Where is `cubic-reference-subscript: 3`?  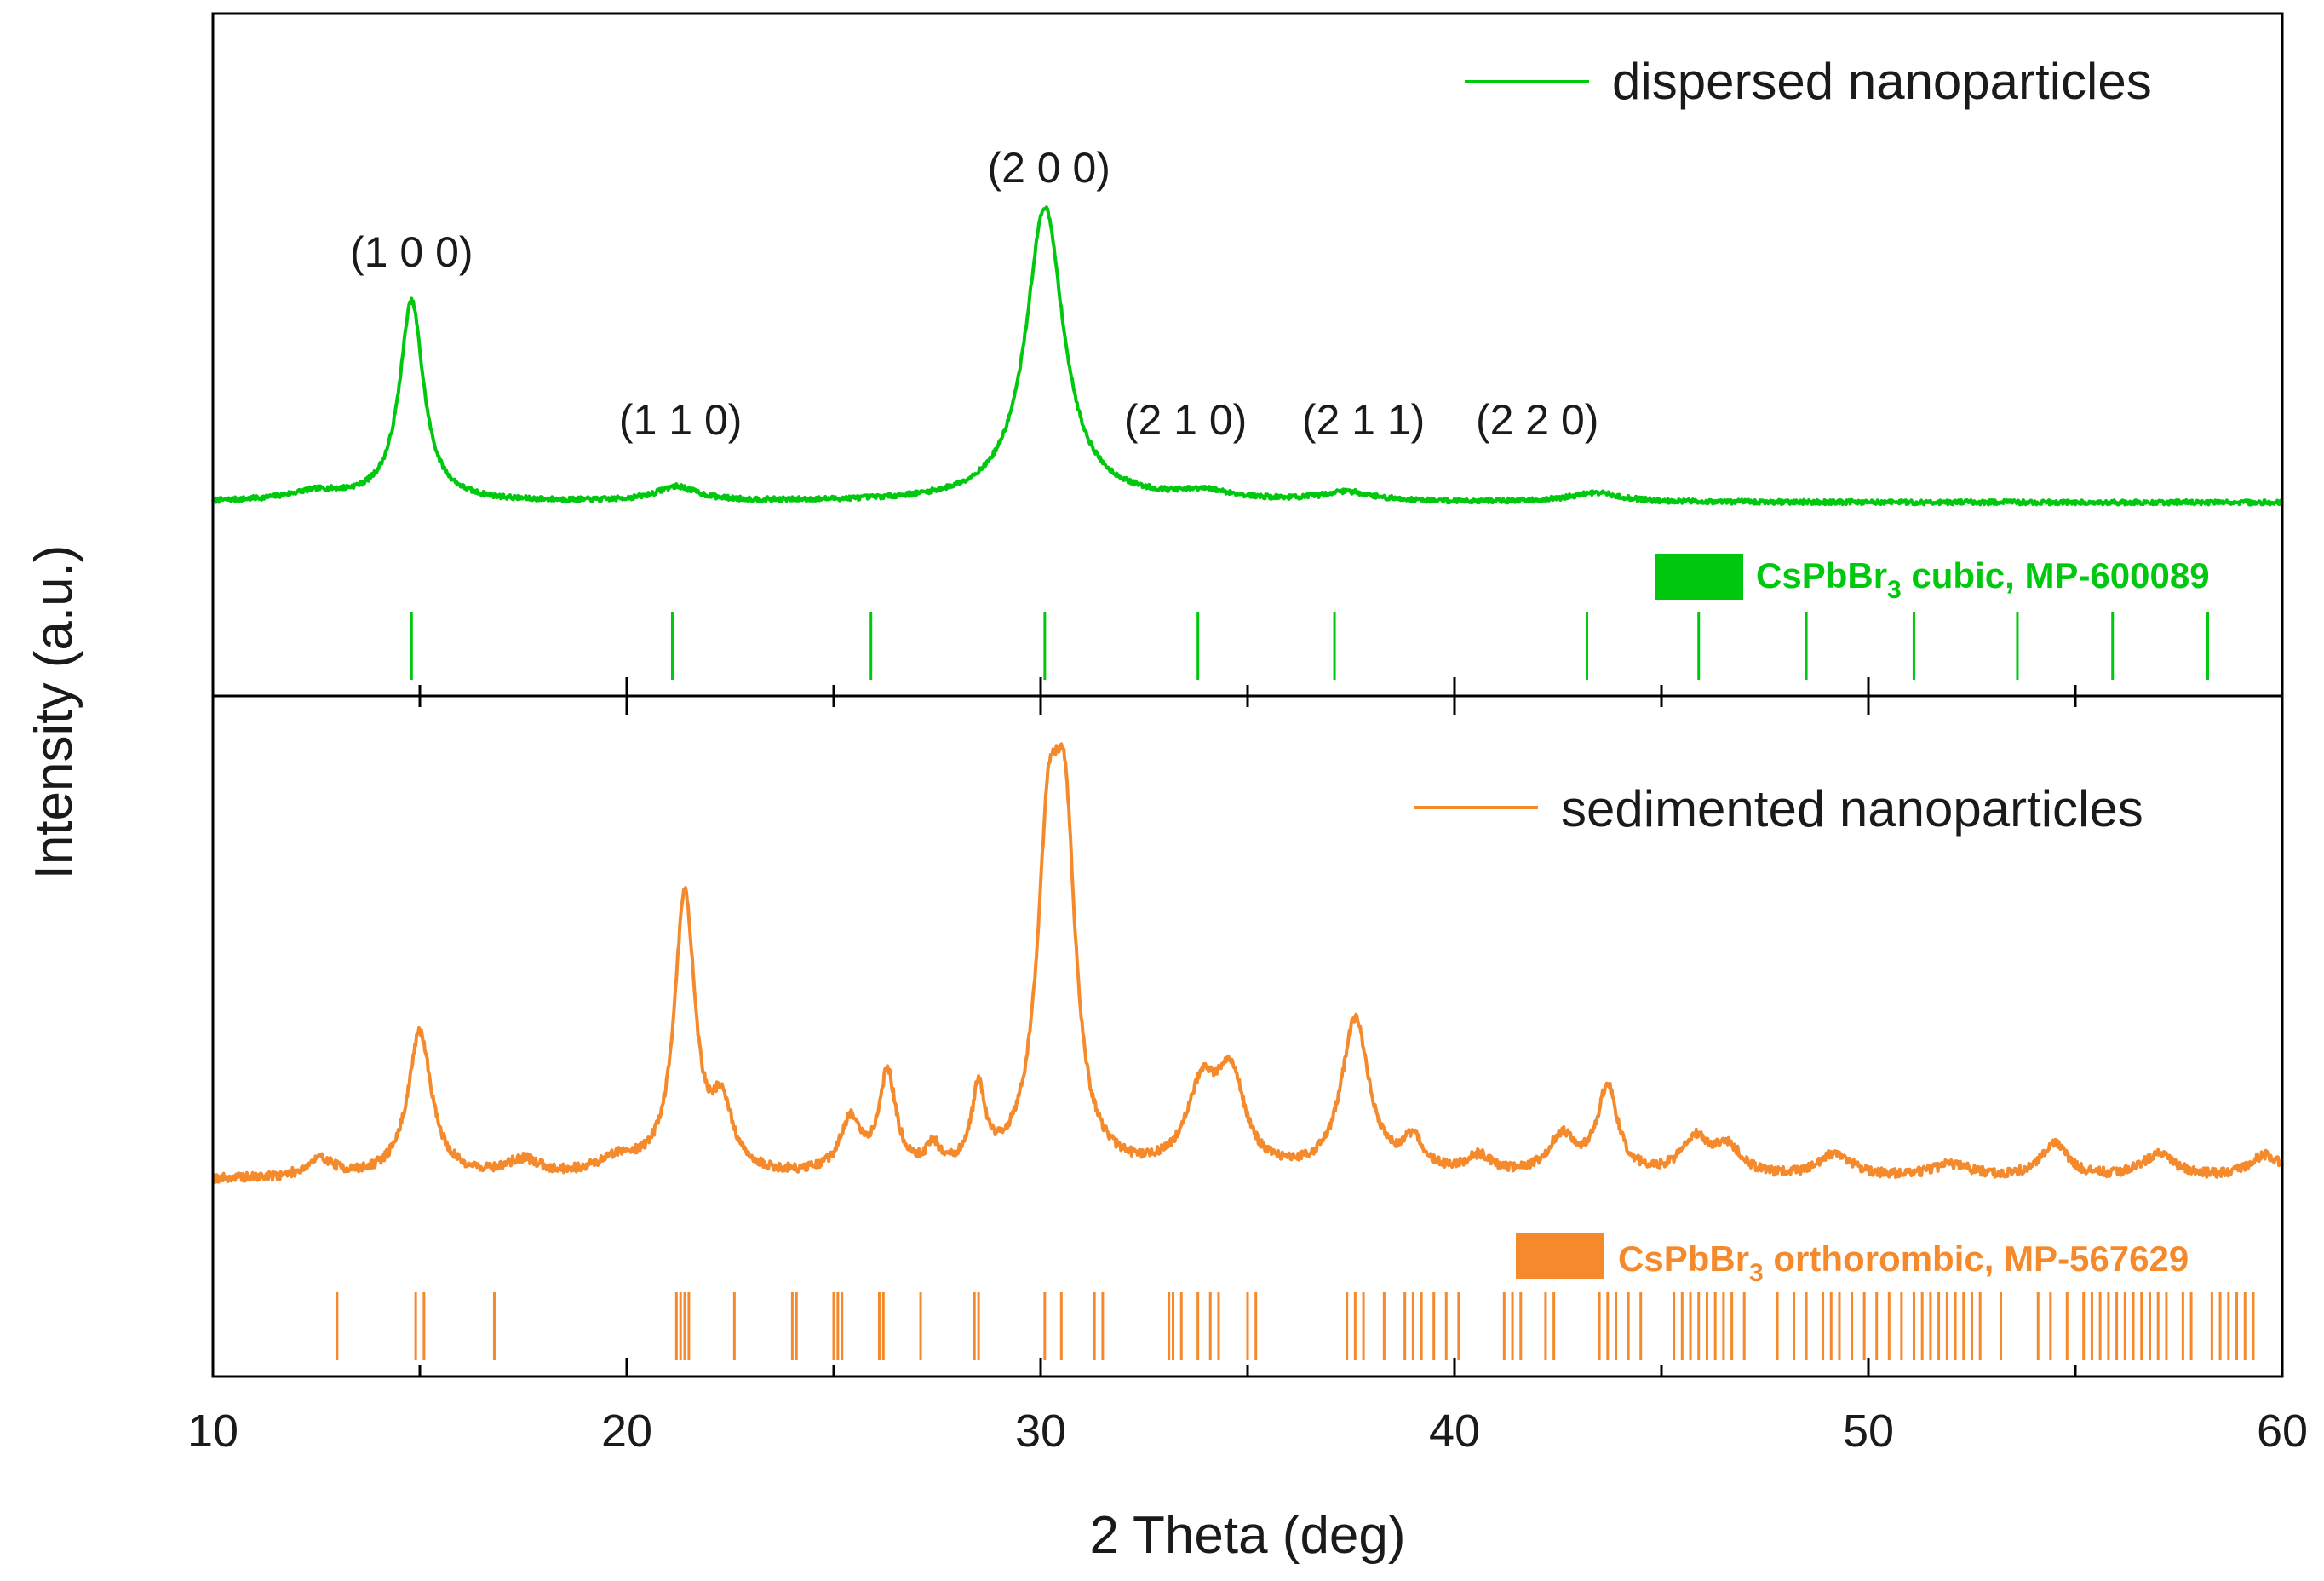
cubic-reference-subscript: 3 is located at coordinates (1894, 590).